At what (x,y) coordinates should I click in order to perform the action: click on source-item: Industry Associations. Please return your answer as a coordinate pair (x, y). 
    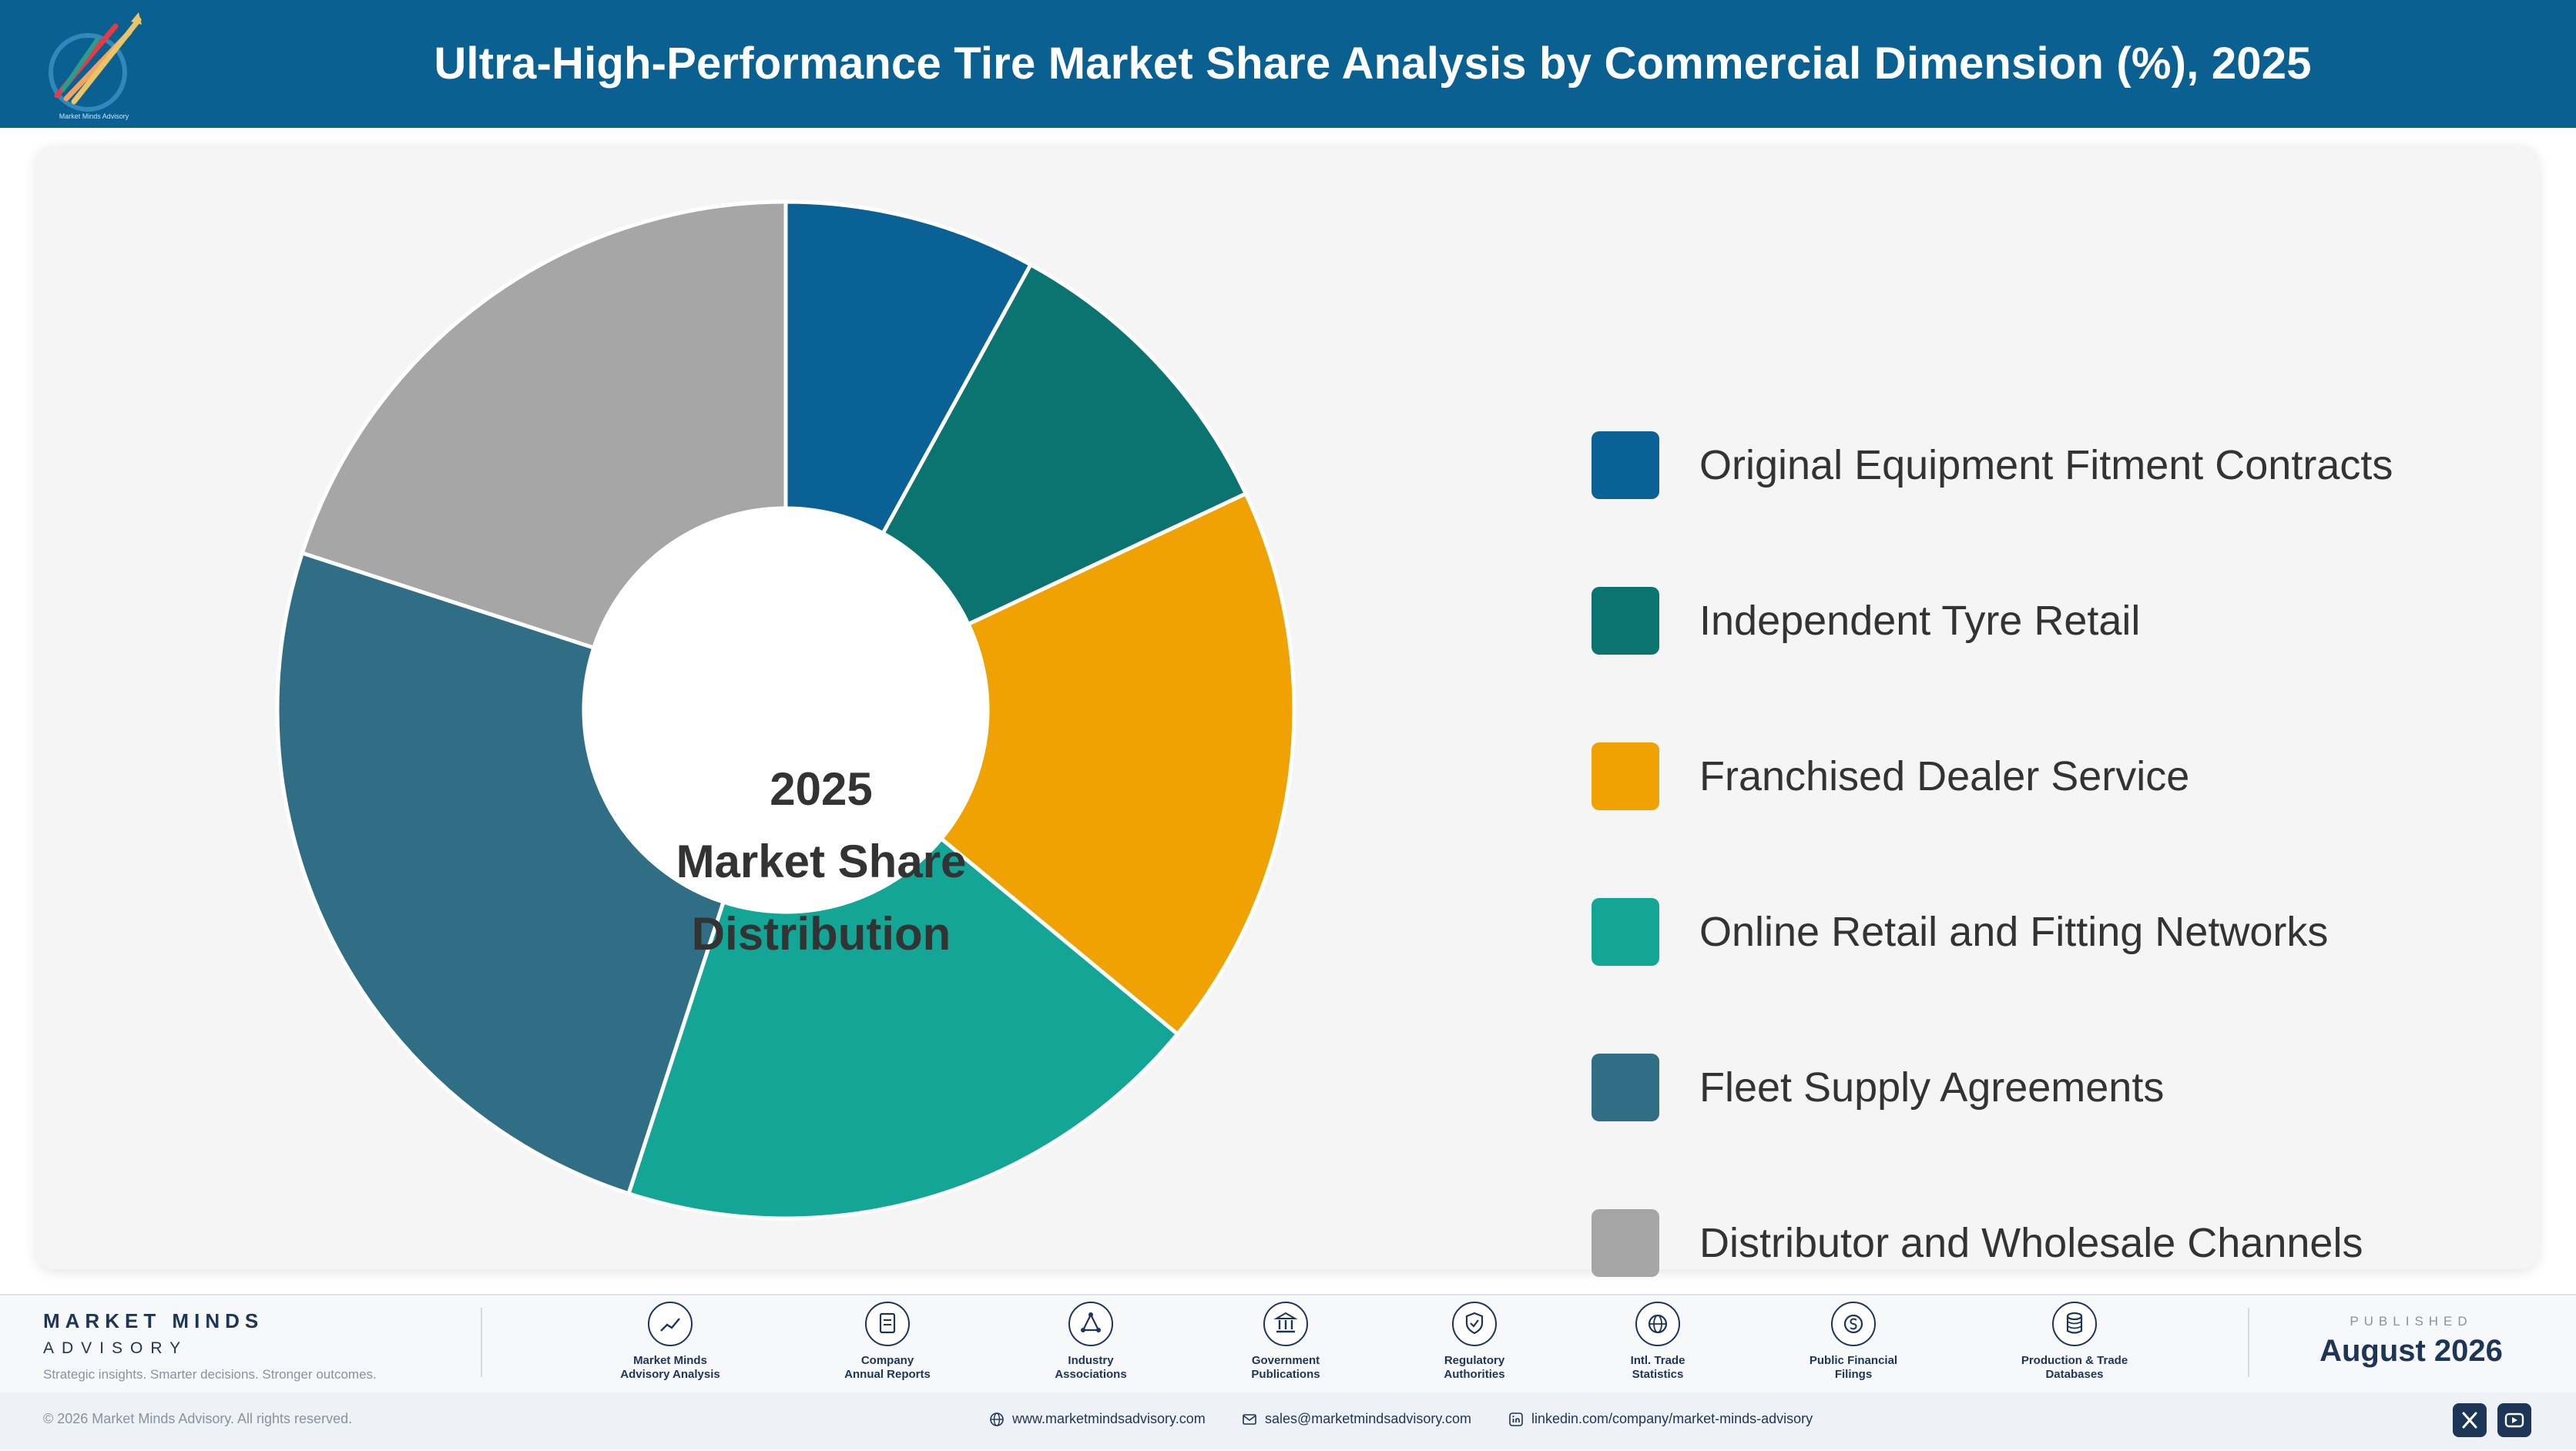
    Looking at the image, I should click on (1091, 1342).